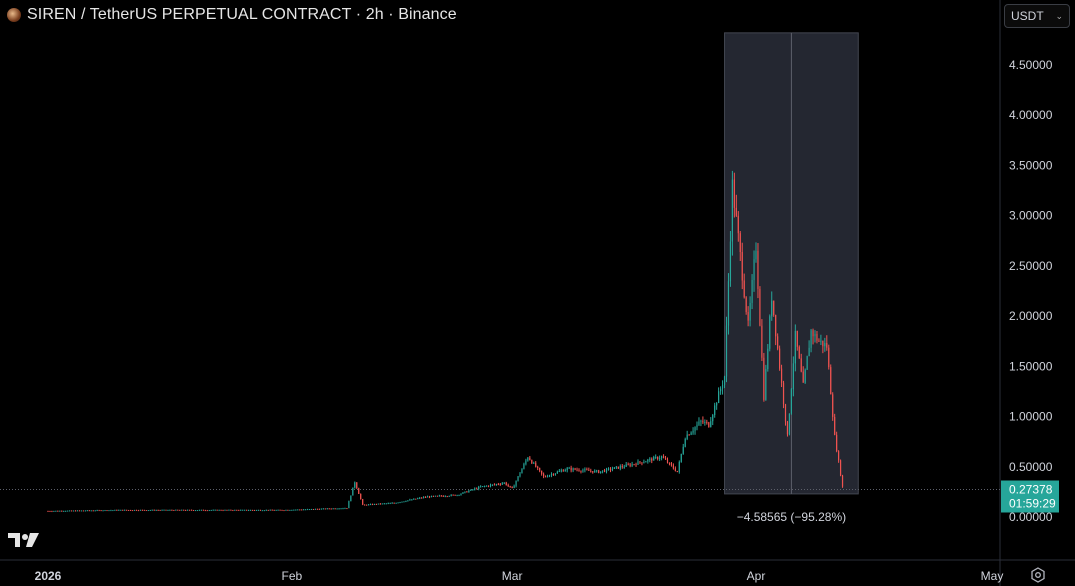 The image size is (1075, 586). I want to click on x-tick-label: 2026, so click(48, 576).